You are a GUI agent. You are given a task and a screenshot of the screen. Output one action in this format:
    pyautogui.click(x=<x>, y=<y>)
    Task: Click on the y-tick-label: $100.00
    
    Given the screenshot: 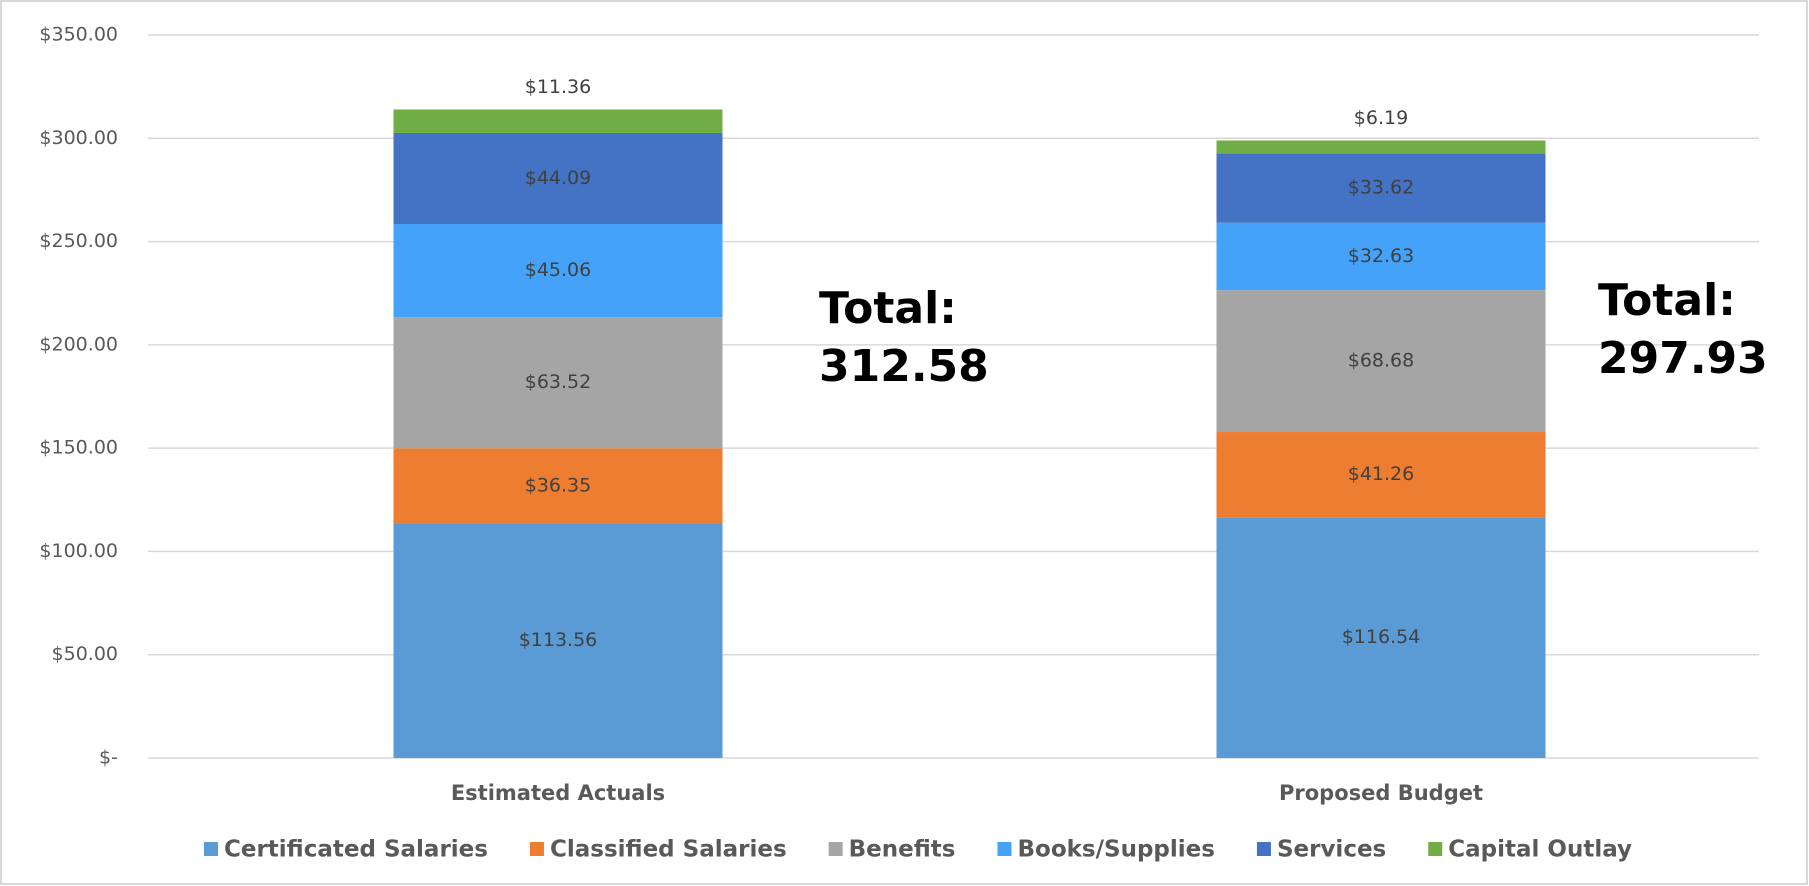 What is the action you would take?
    pyautogui.click(x=78, y=551)
    